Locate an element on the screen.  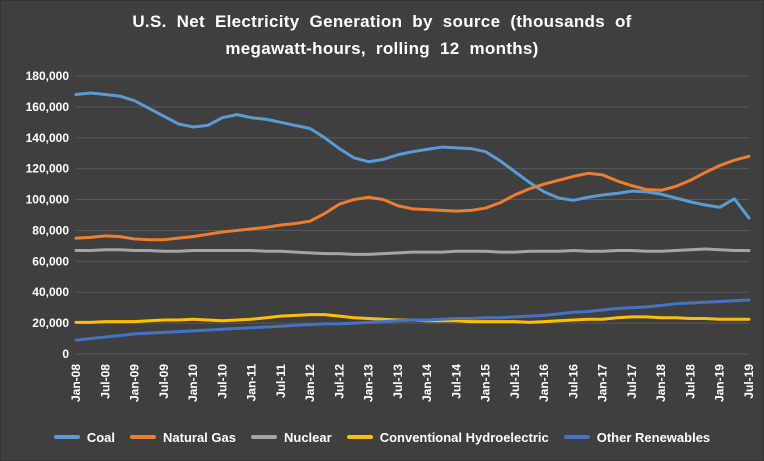
y-tick-label: 180,000 is located at coordinates (48, 76).